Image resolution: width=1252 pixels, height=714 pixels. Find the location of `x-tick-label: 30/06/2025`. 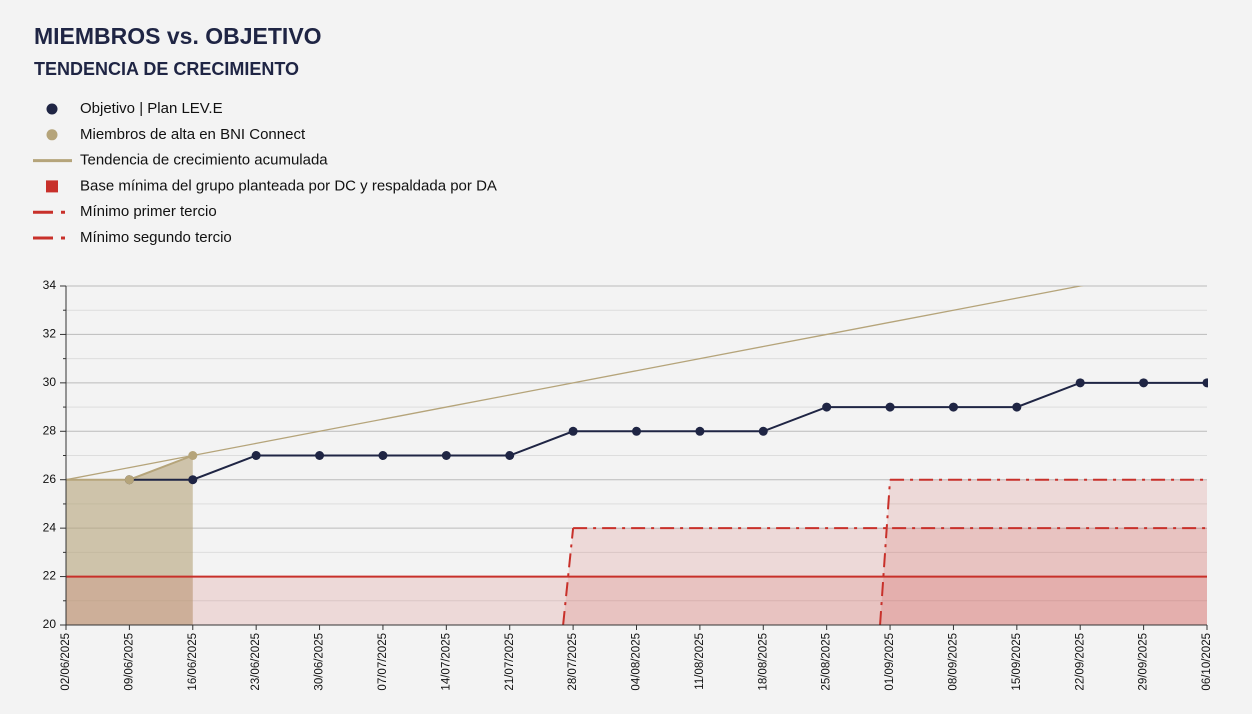

x-tick-label: 30/06/2025 is located at coordinates (320, 662).